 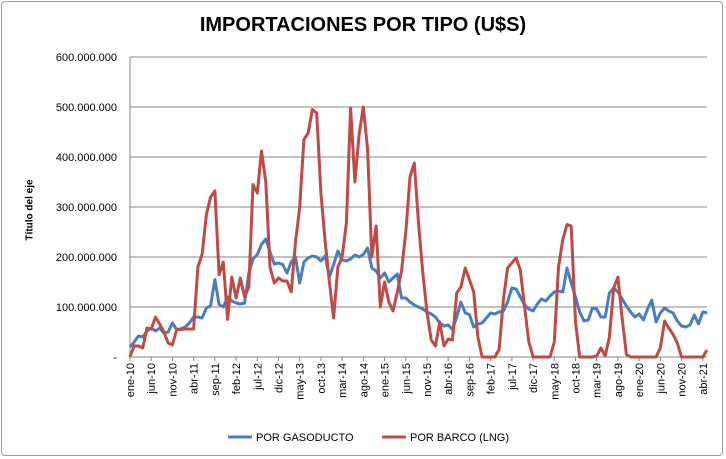 I want to click on legend-label: POR GASODUCTO, so click(x=305, y=438).